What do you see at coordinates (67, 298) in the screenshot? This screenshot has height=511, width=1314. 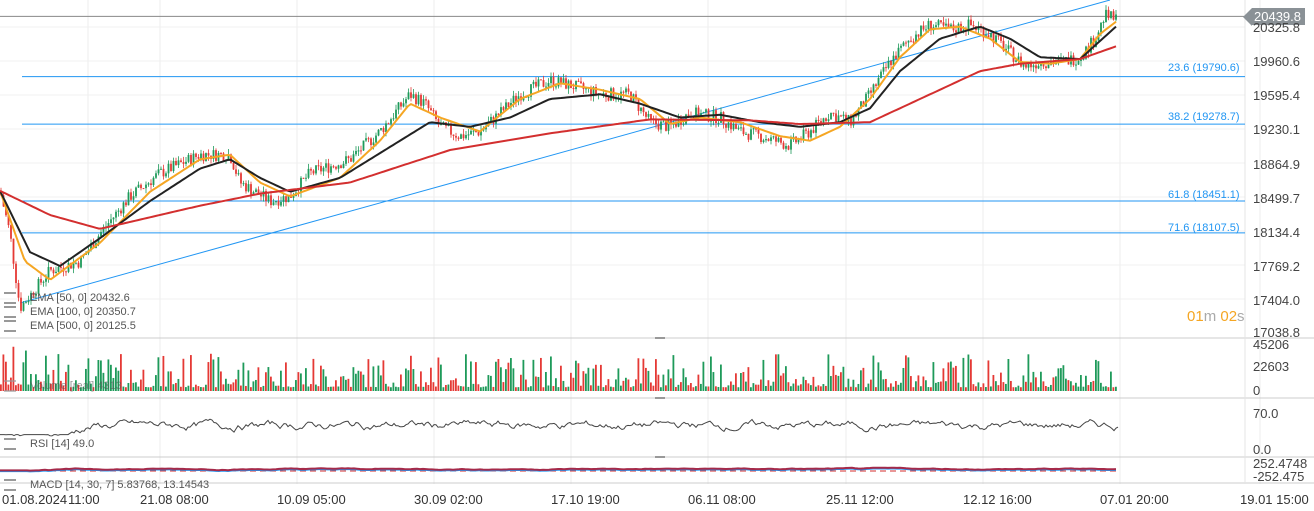 I see `legend-ema50: EMA [50, 0] 20432.6` at bounding box center [67, 298].